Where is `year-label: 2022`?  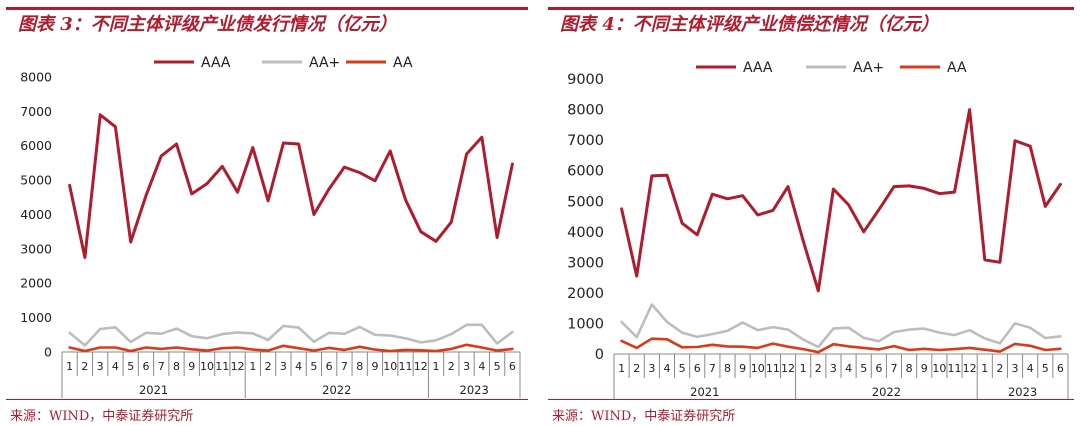
year-label: 2022 is located at coordinates (886, 392).